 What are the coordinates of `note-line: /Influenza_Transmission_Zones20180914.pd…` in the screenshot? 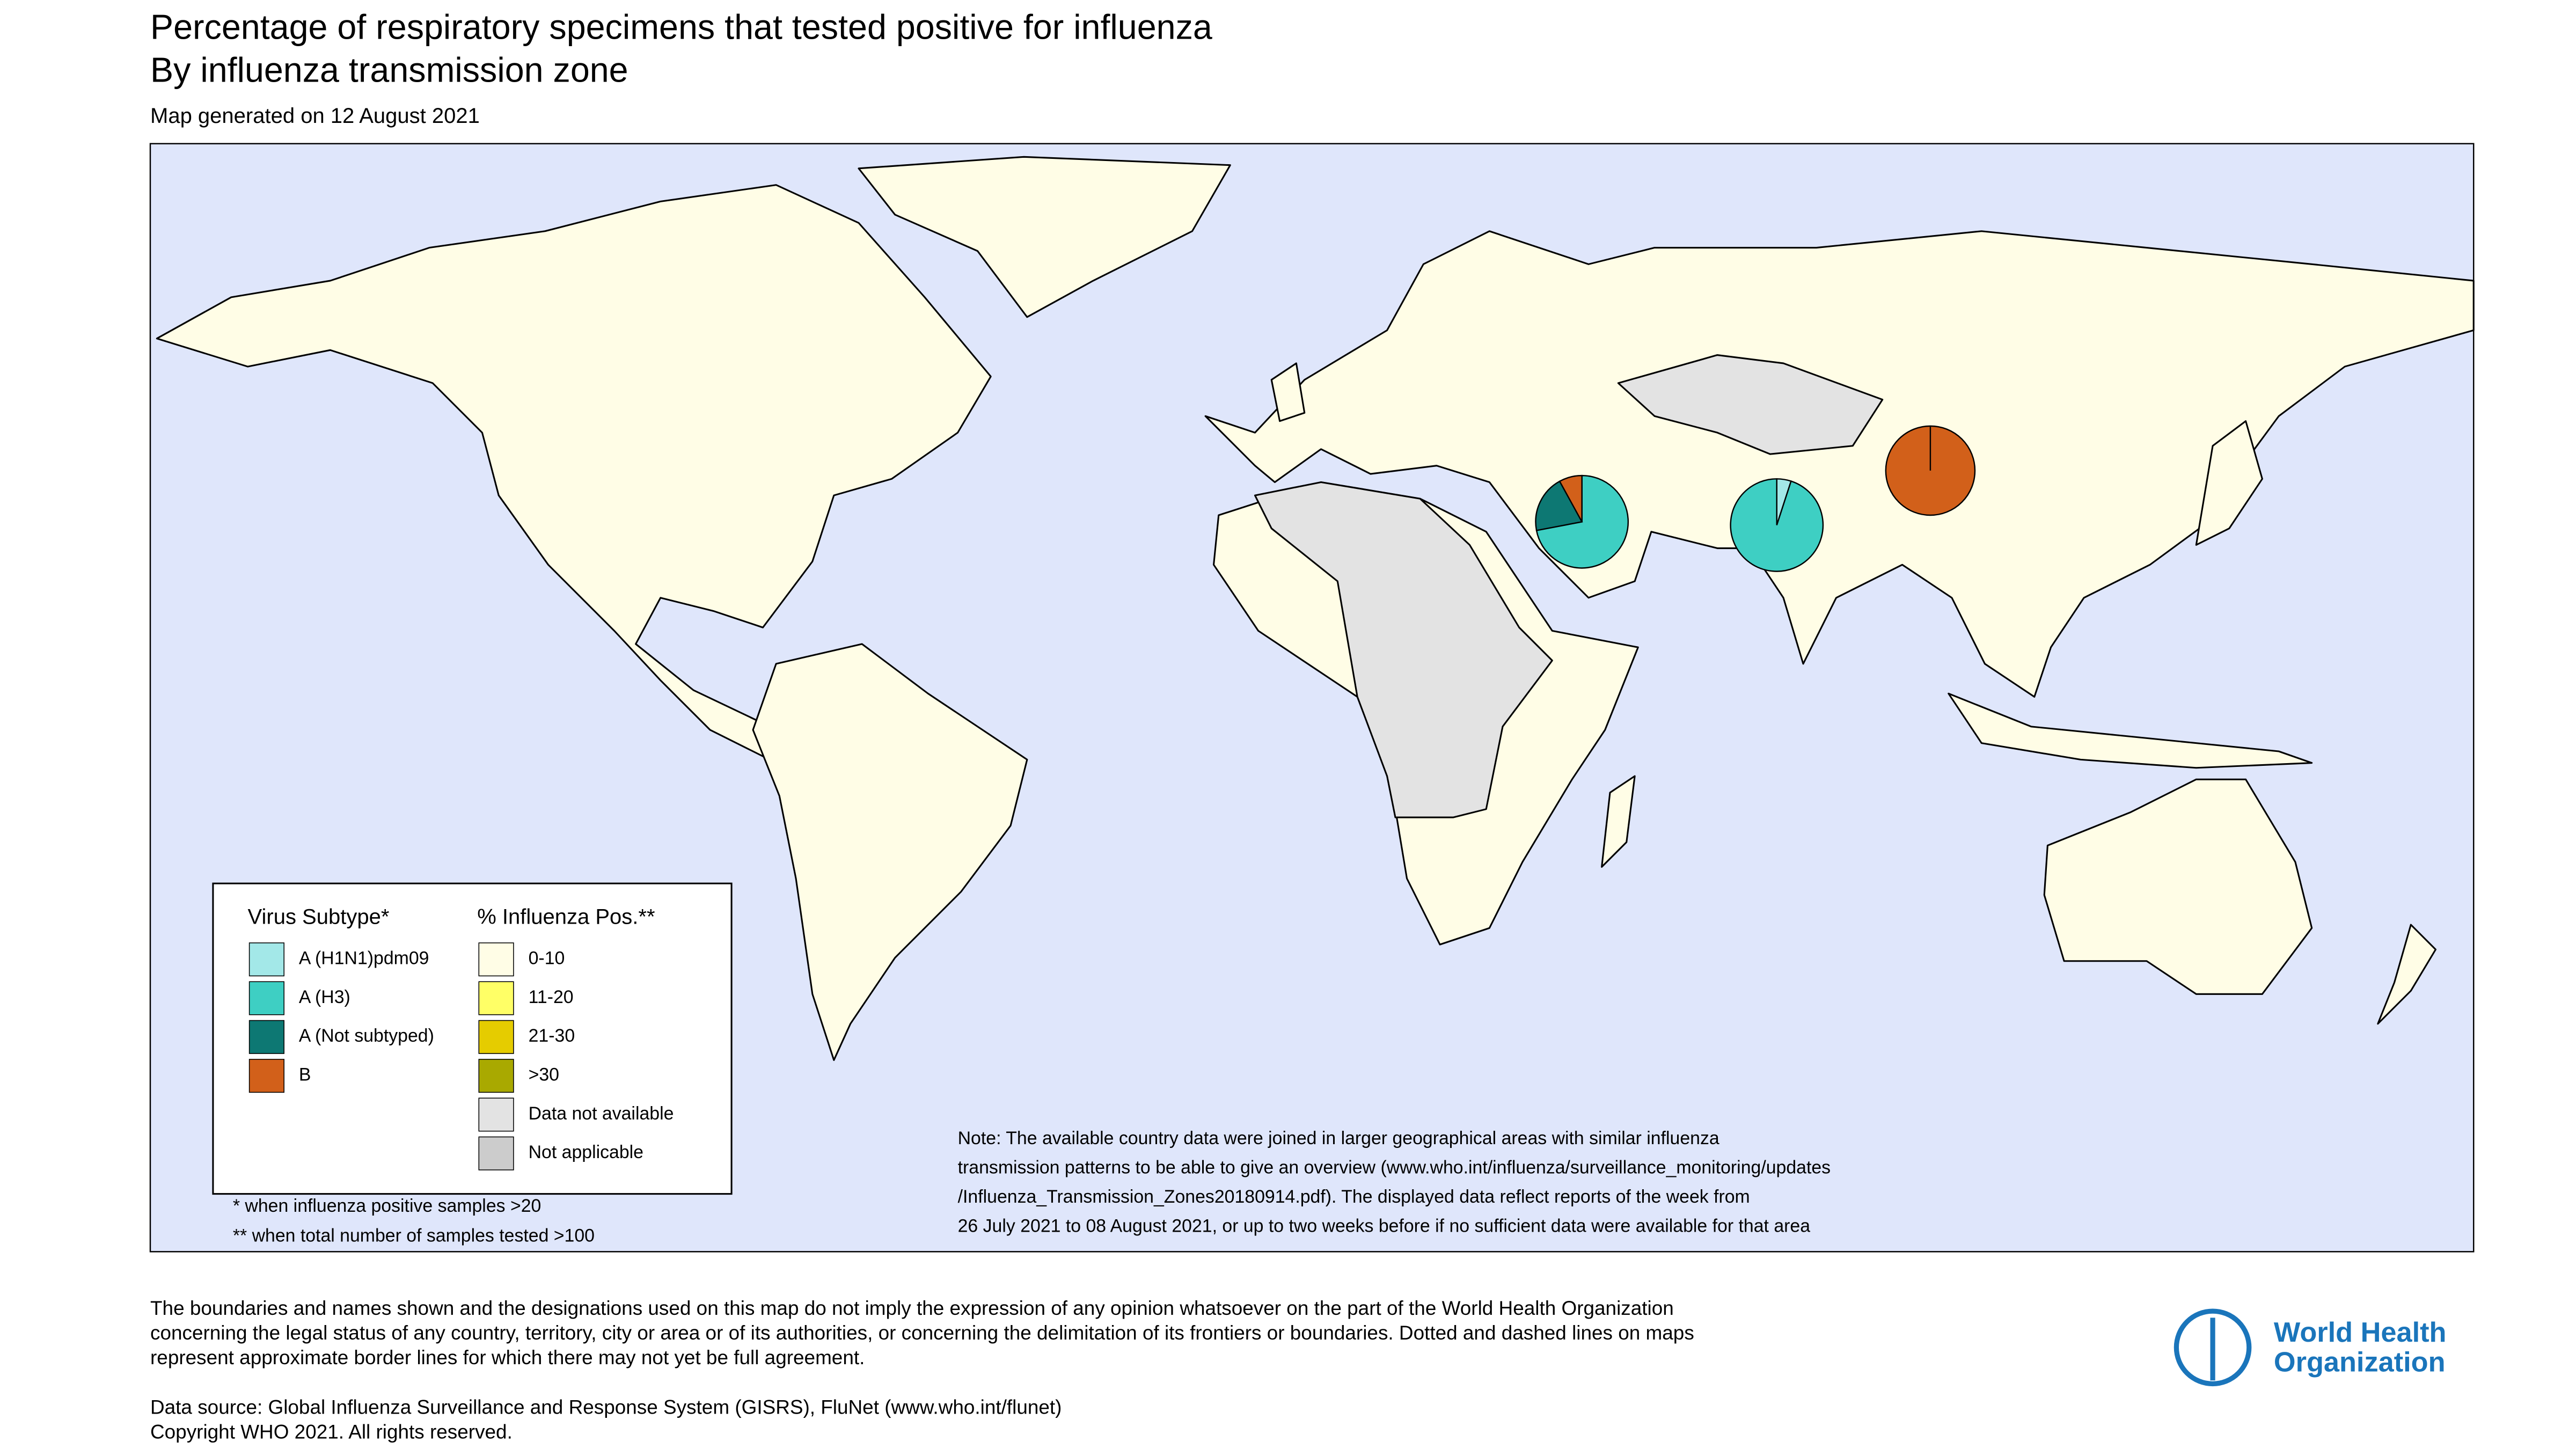 It's located at (1354, 1197).